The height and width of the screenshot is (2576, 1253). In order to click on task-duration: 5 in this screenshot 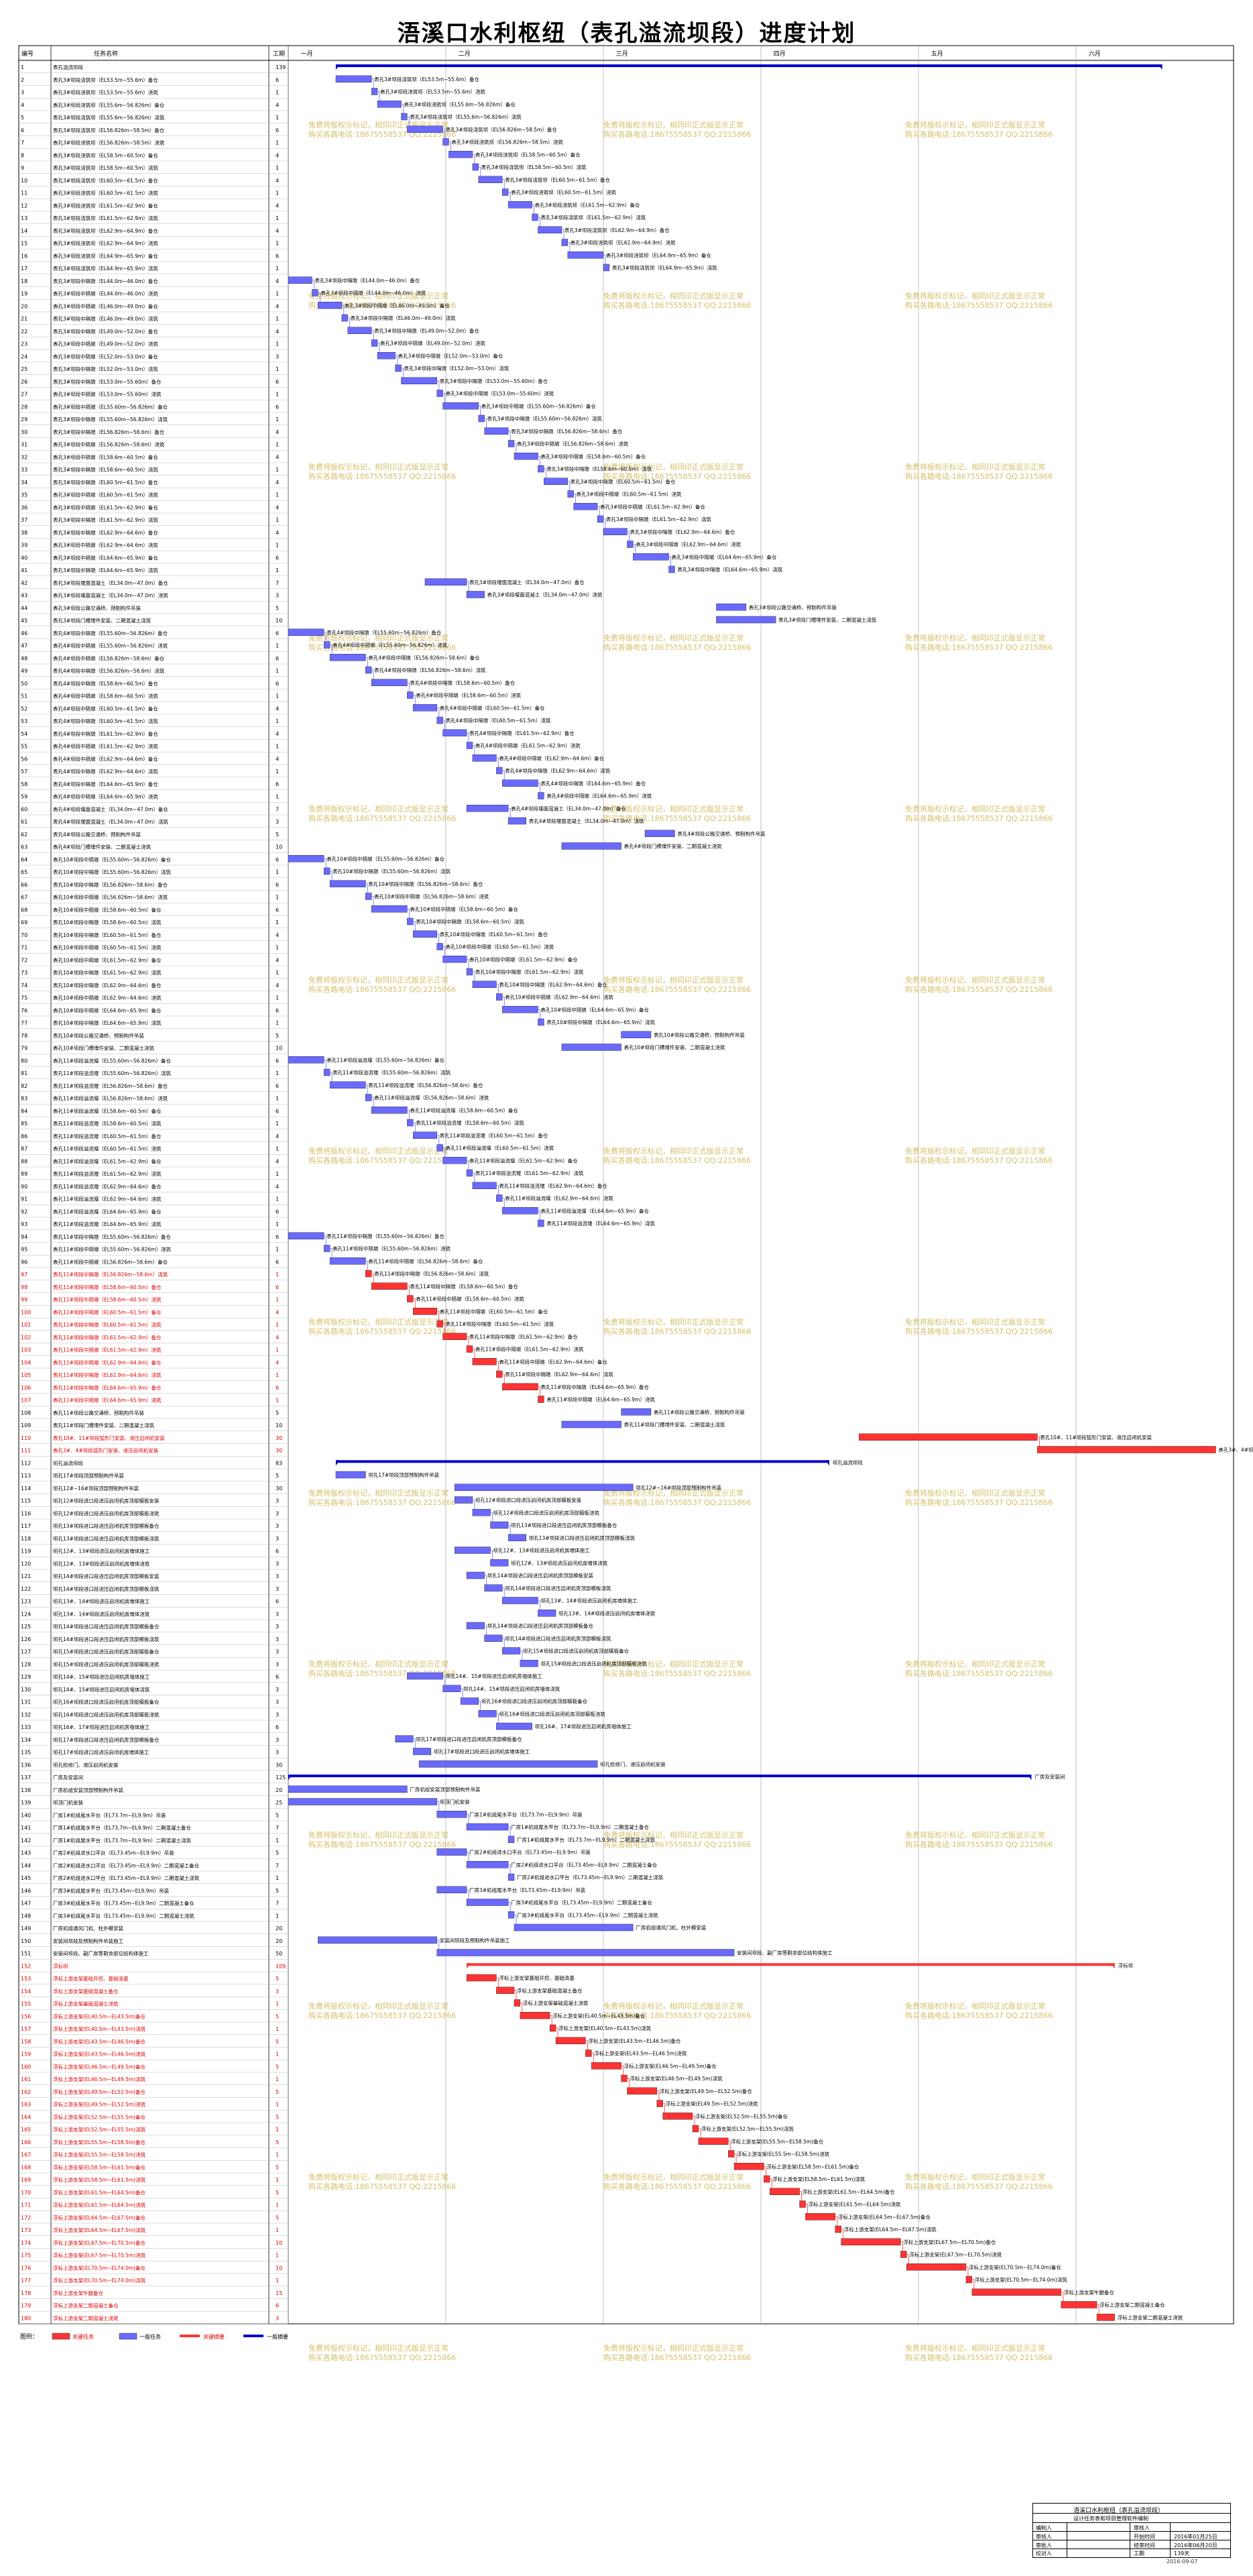, I will do `click(277, 1891)`.